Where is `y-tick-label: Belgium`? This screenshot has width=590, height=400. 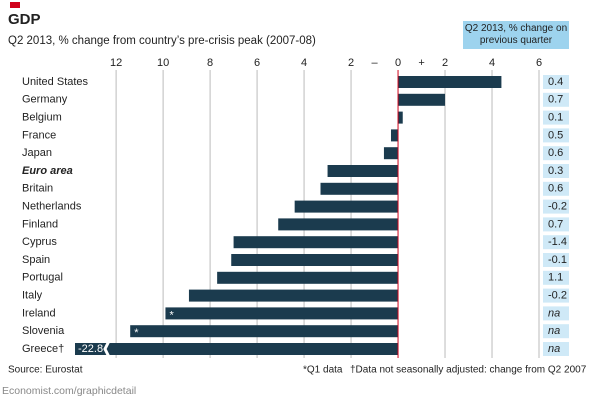
y-tick-label: Belgium is located at coordinates (42, 118).